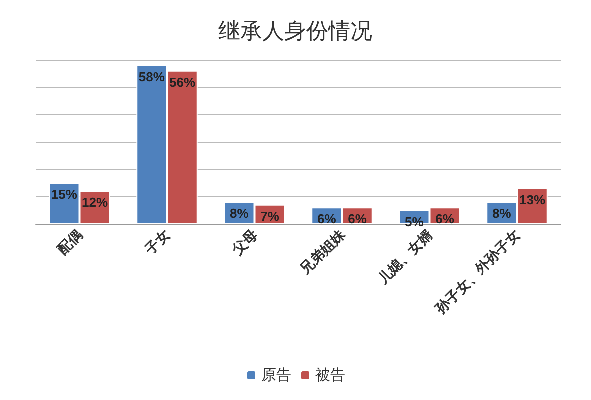  Describe the element at coordinates (295, 32) in the screenshot. I see `chart-title: 继承人身份情况` at that location.